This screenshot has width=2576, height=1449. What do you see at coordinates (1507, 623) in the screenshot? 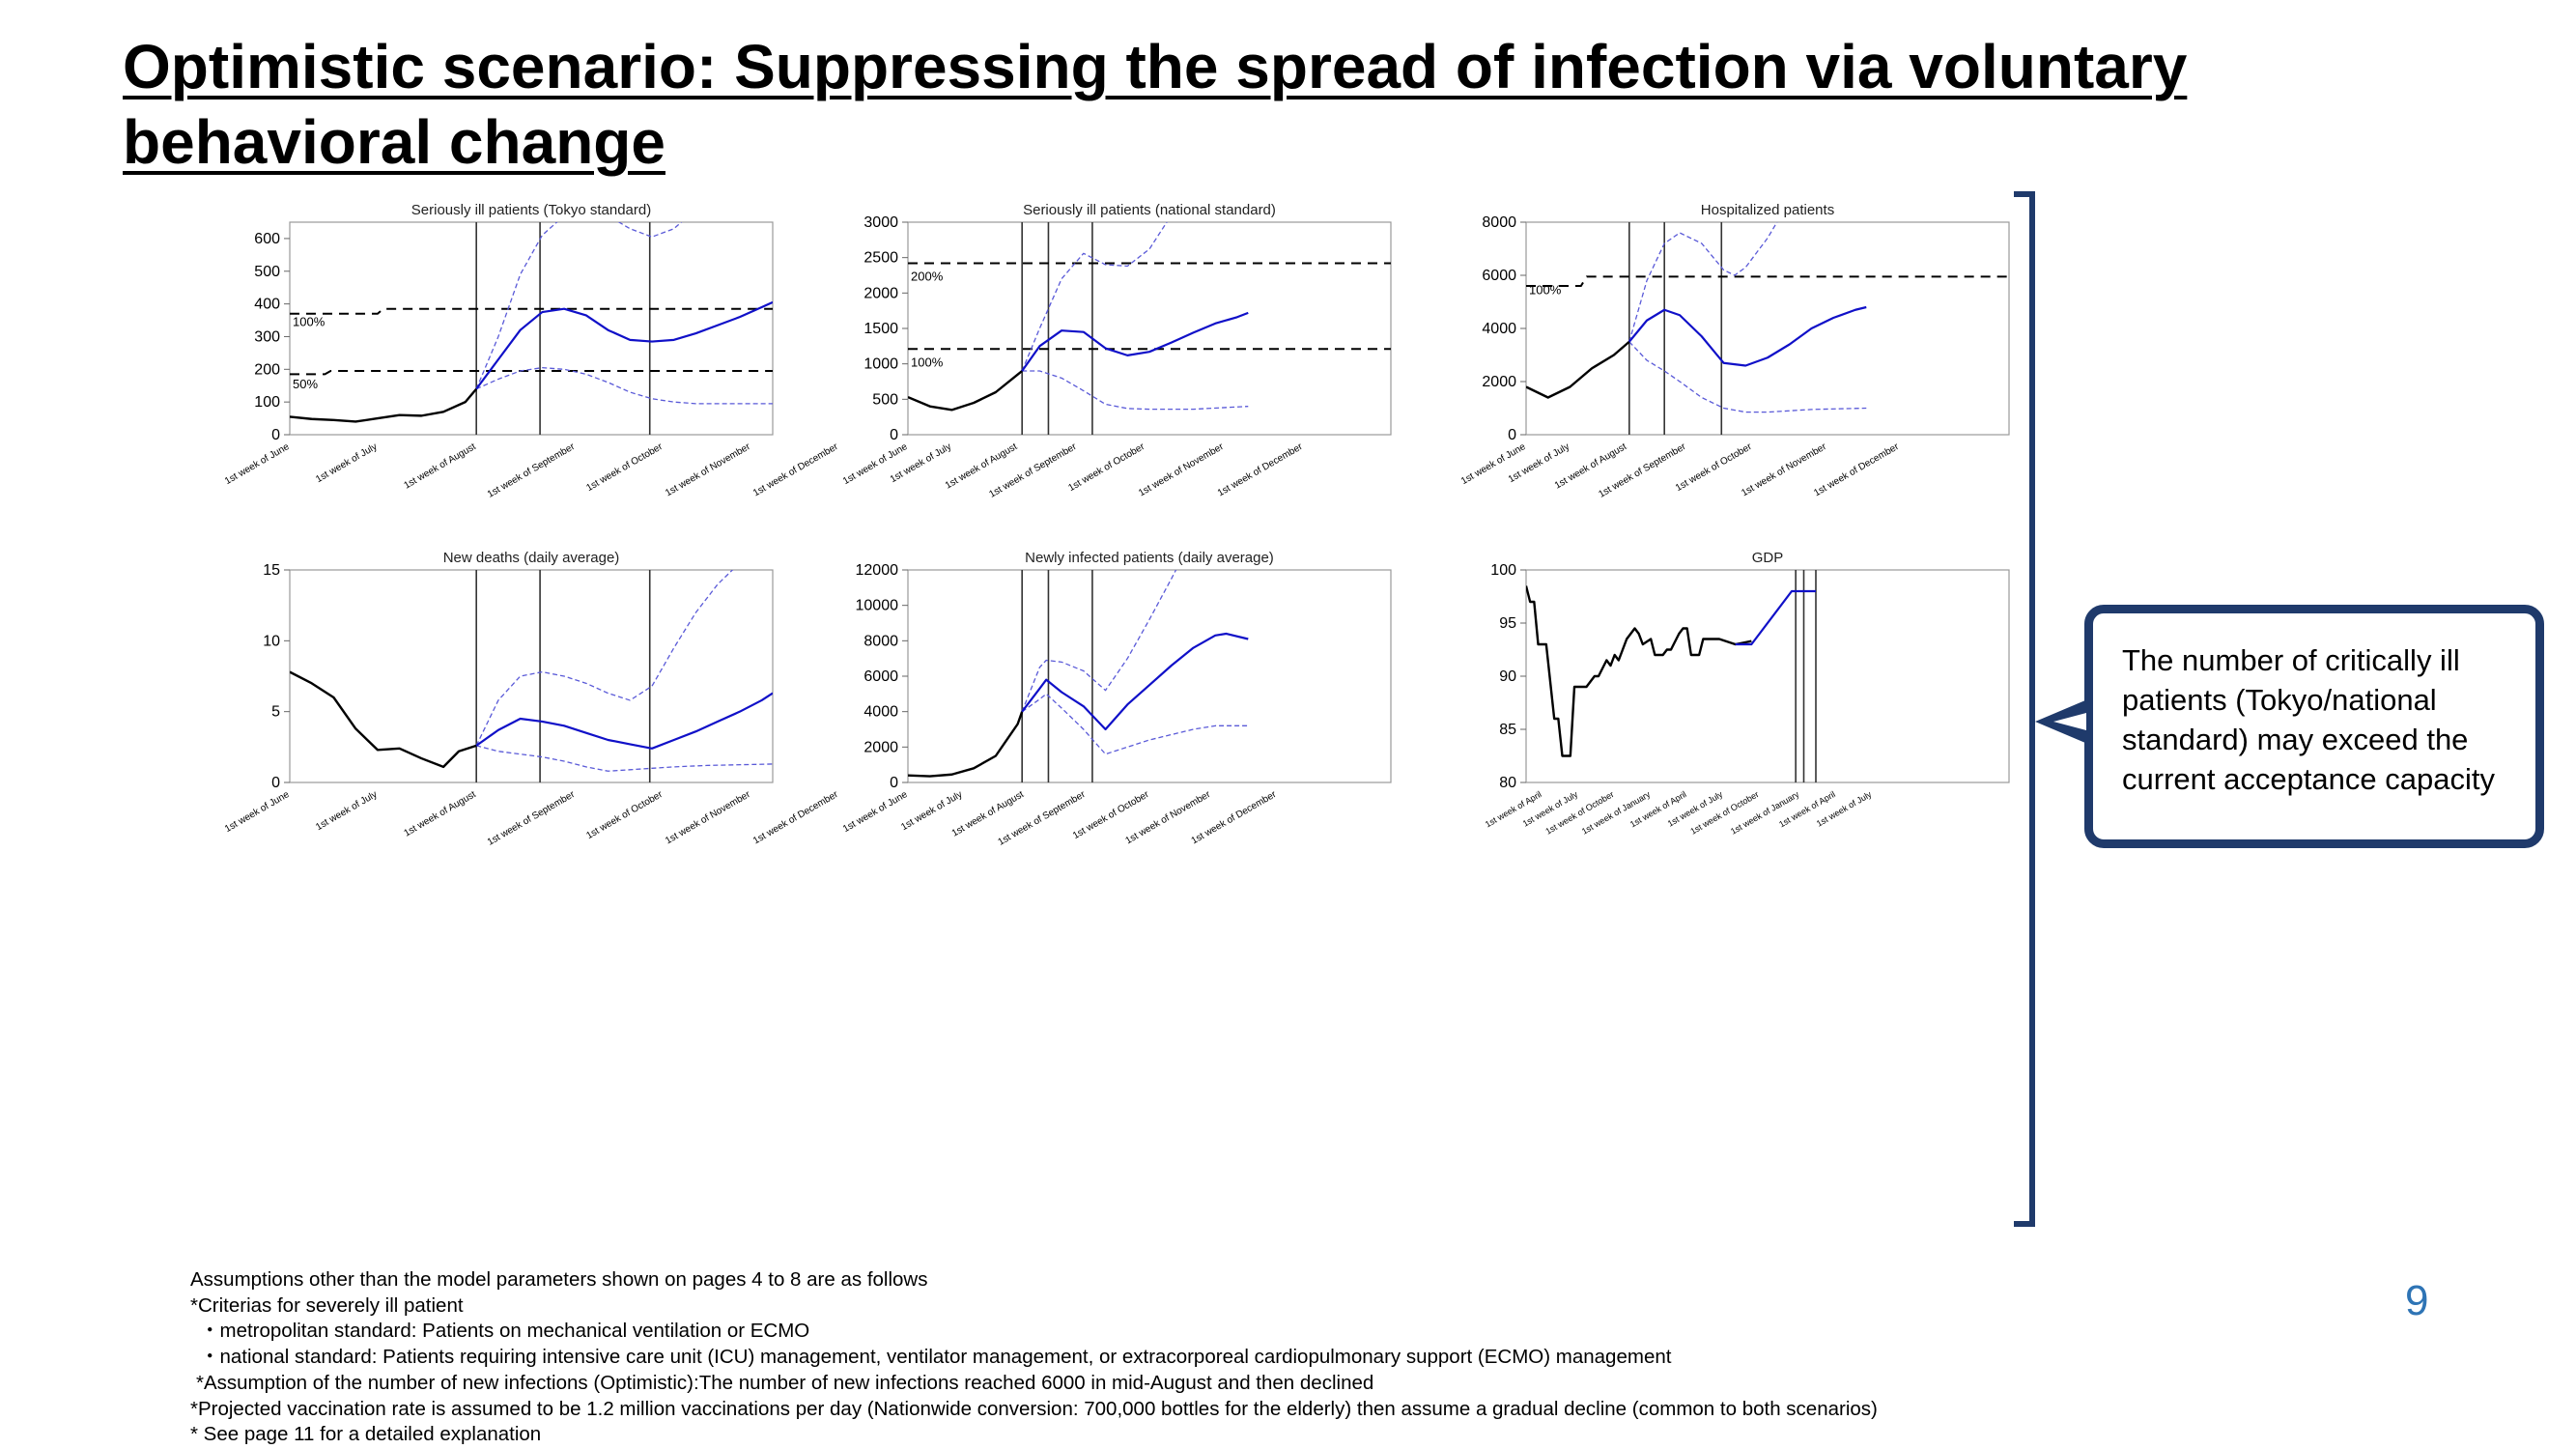
I see `y-tick-label: 95` at bounding box center [1507, 623].